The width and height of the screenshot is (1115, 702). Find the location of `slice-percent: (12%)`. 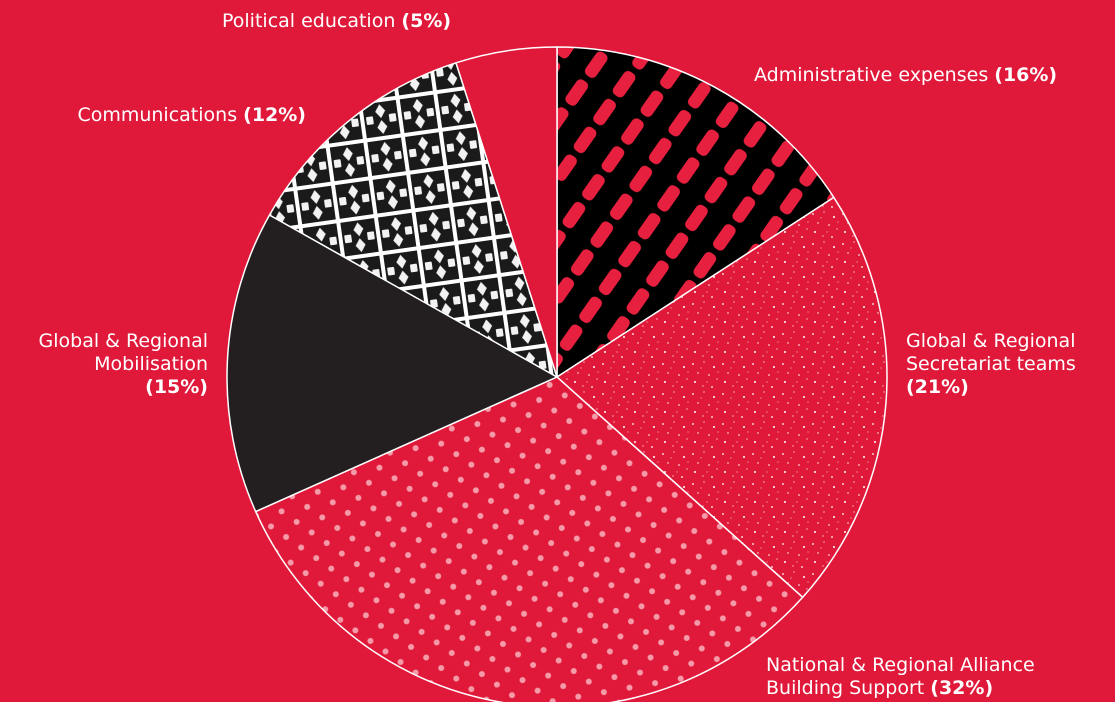

slice-percent: (12%) is located at coordinates (274, 115).